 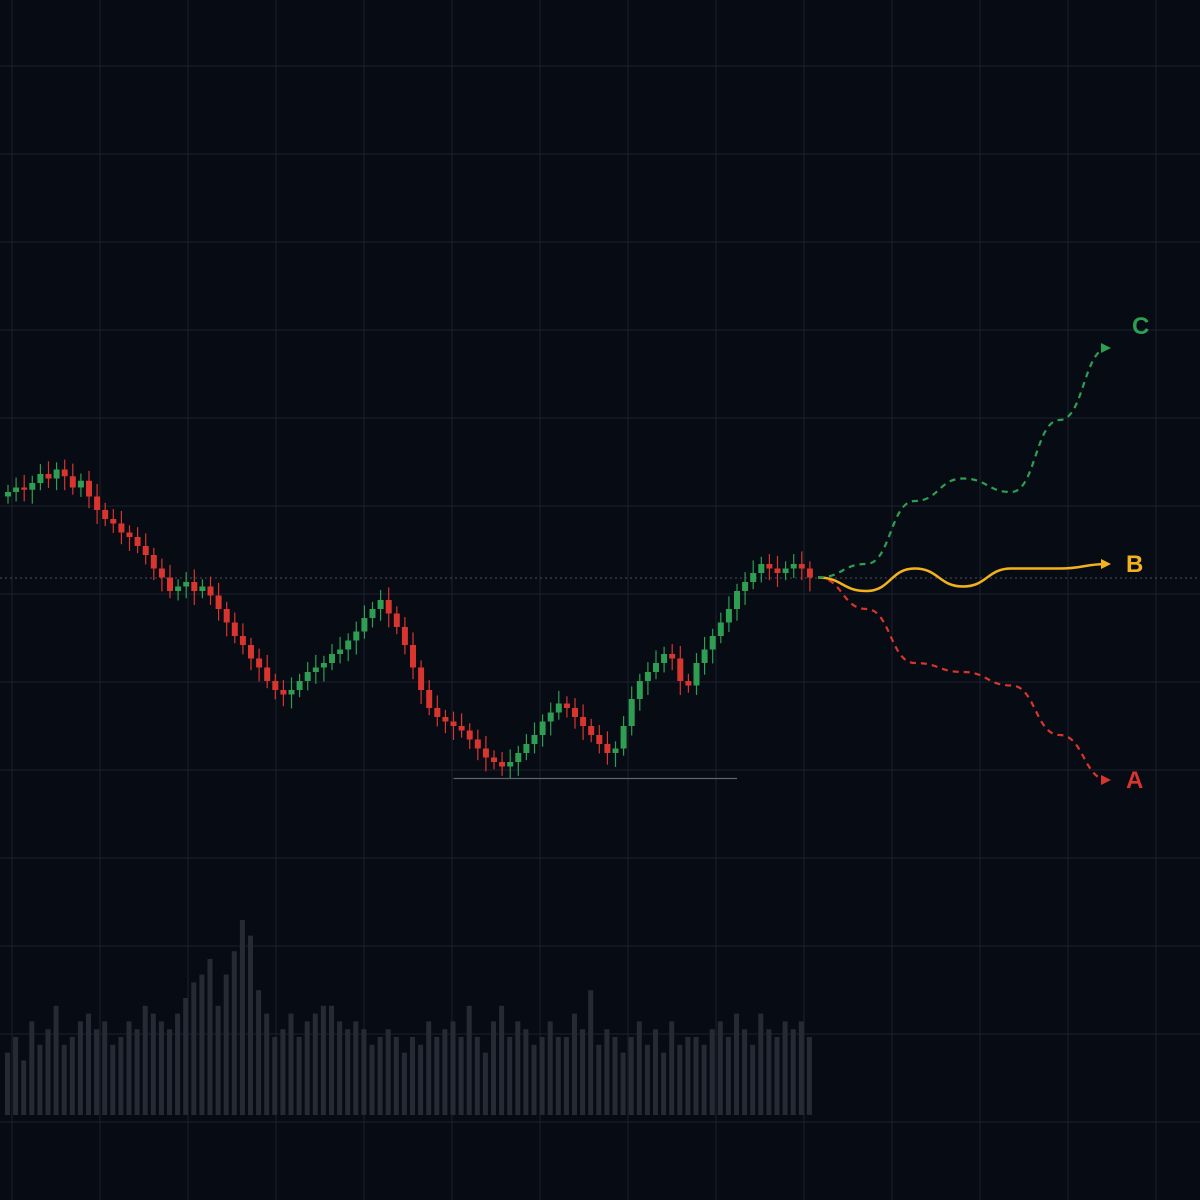 I want to click on scenario-a-label: A, so click(x=1134, y=780).